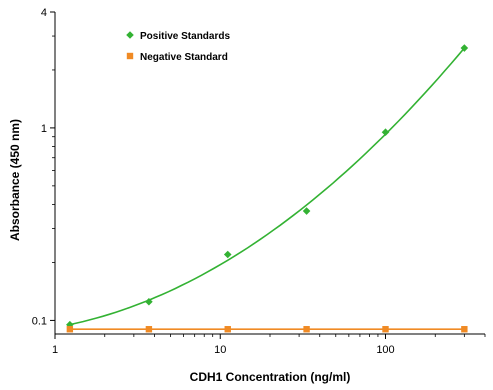 The image size is (493, 390). Describe the element at coordinates (55, 350) in the screenshot. I see `x-tick-label: 1` at that location.